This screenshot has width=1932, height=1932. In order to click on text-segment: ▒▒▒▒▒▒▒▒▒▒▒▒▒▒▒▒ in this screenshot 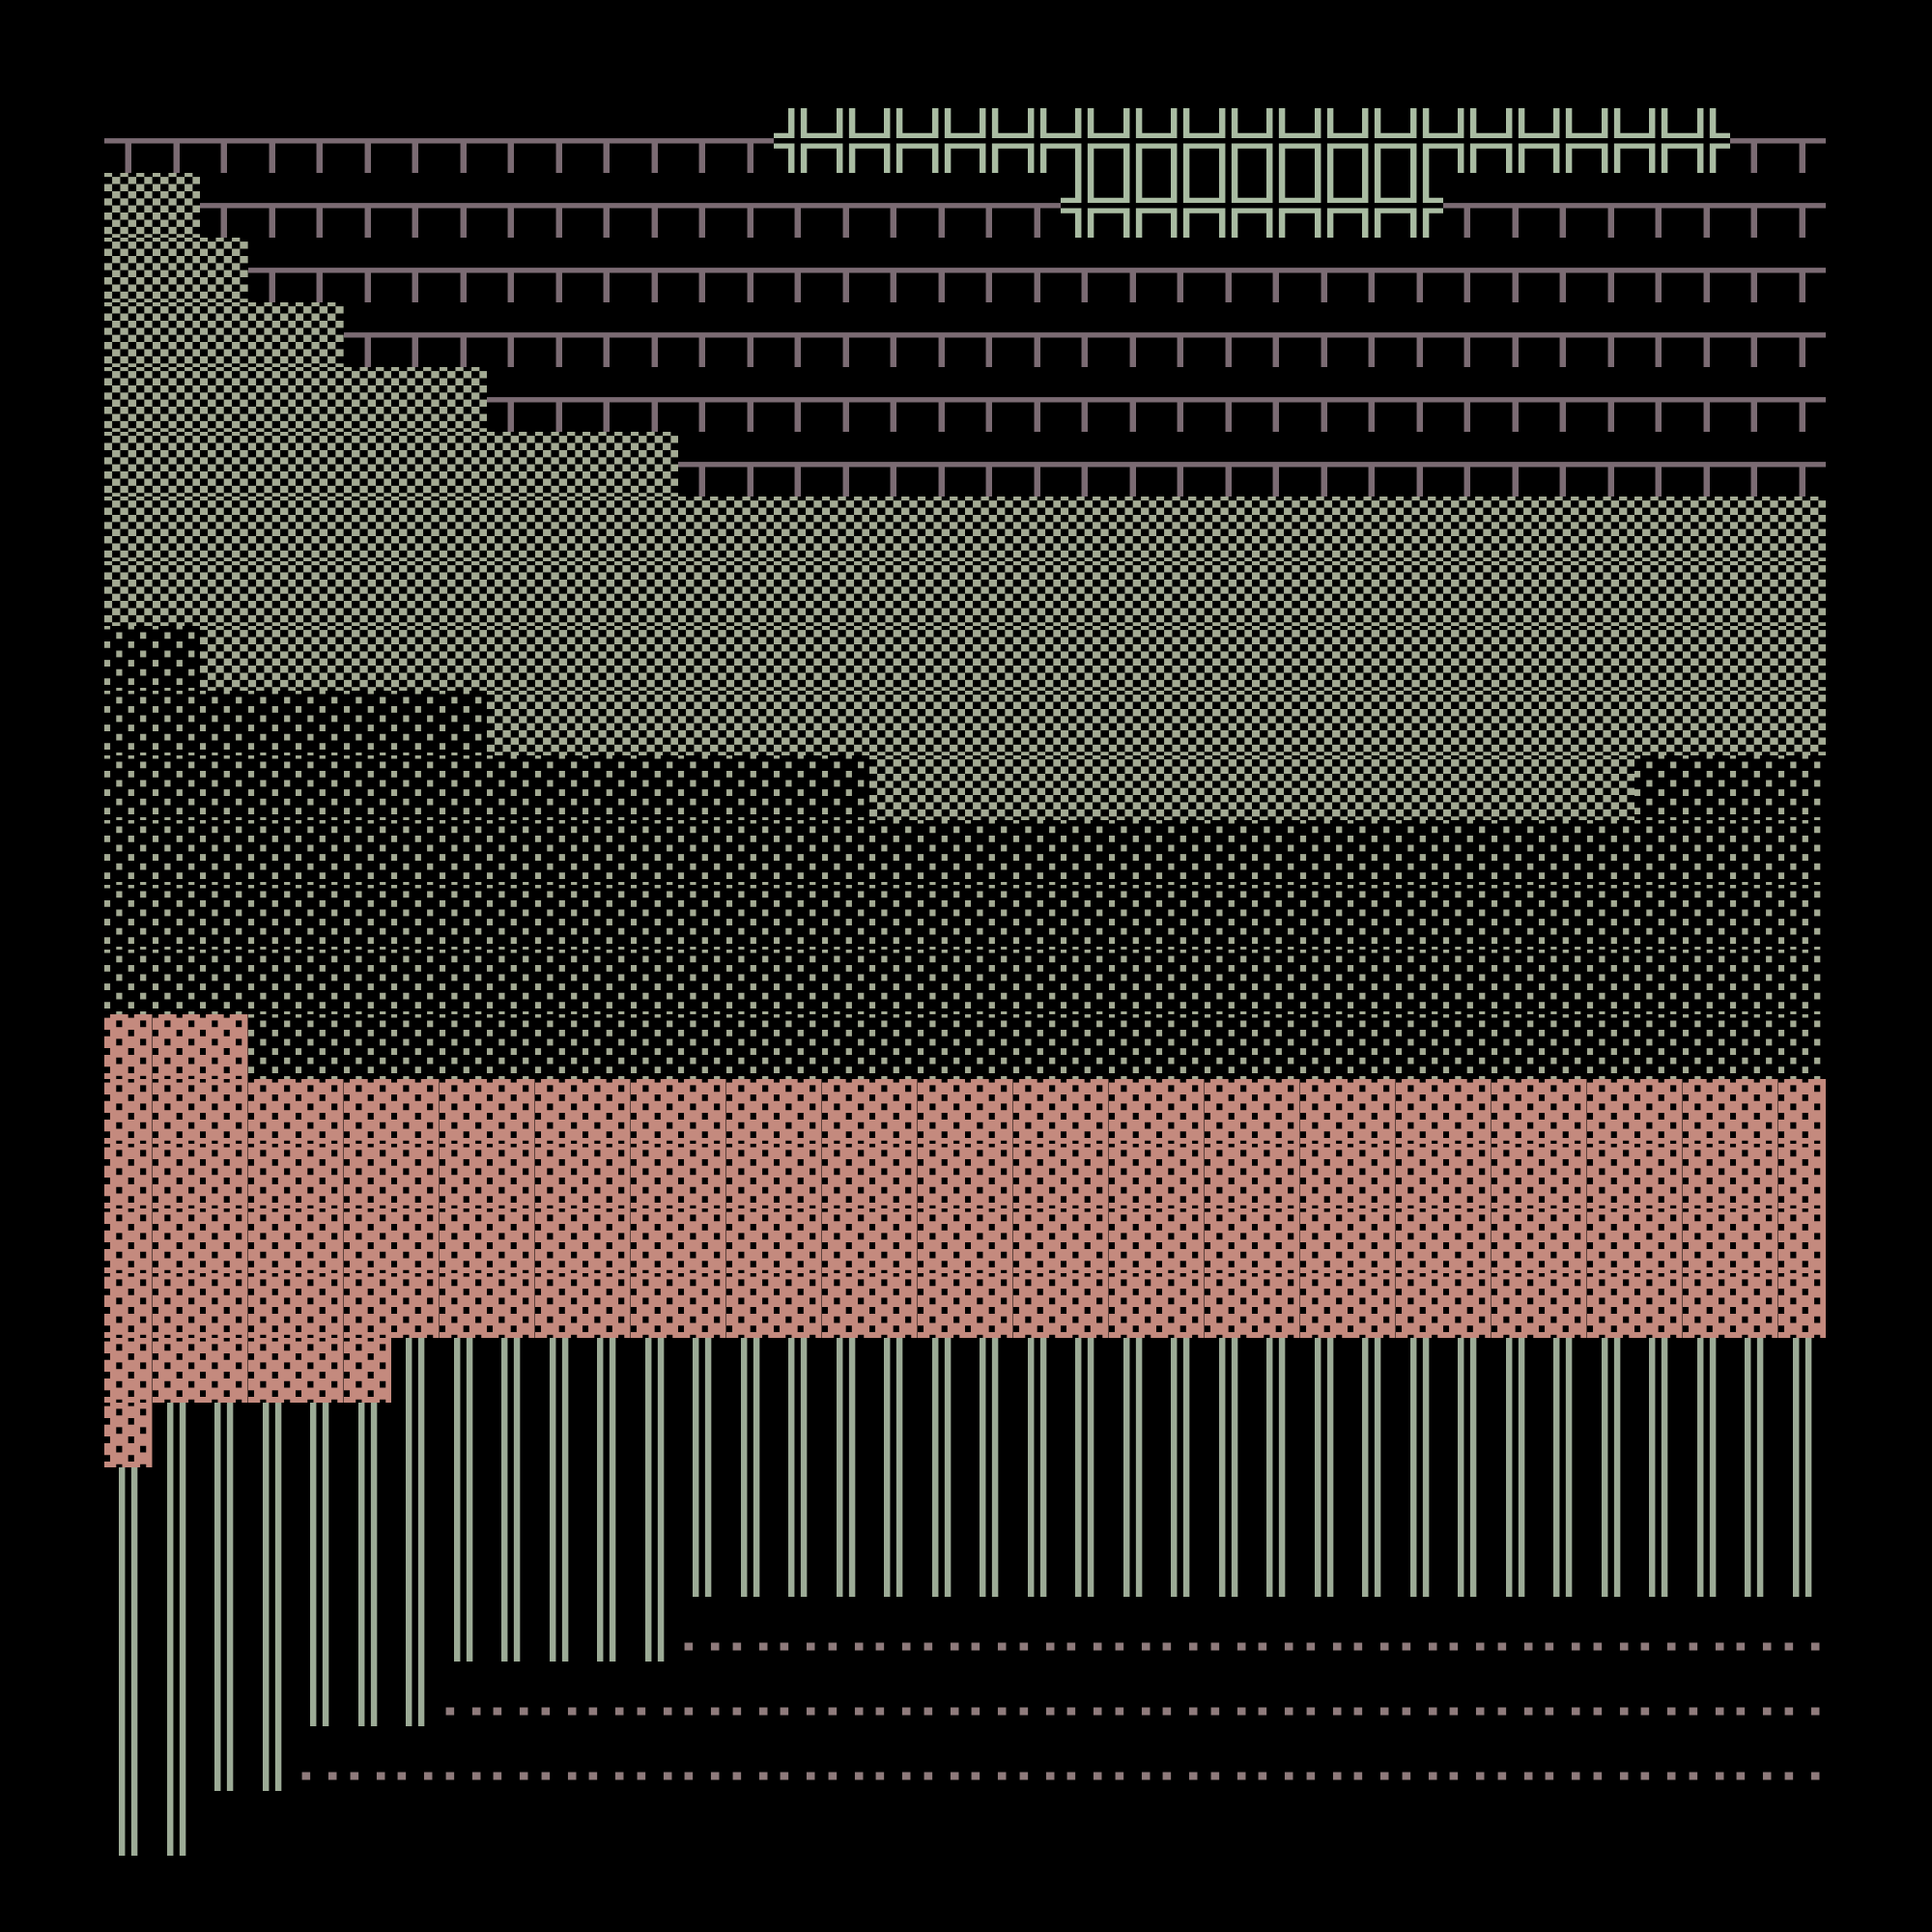, I will do `click(1251, 787)`.